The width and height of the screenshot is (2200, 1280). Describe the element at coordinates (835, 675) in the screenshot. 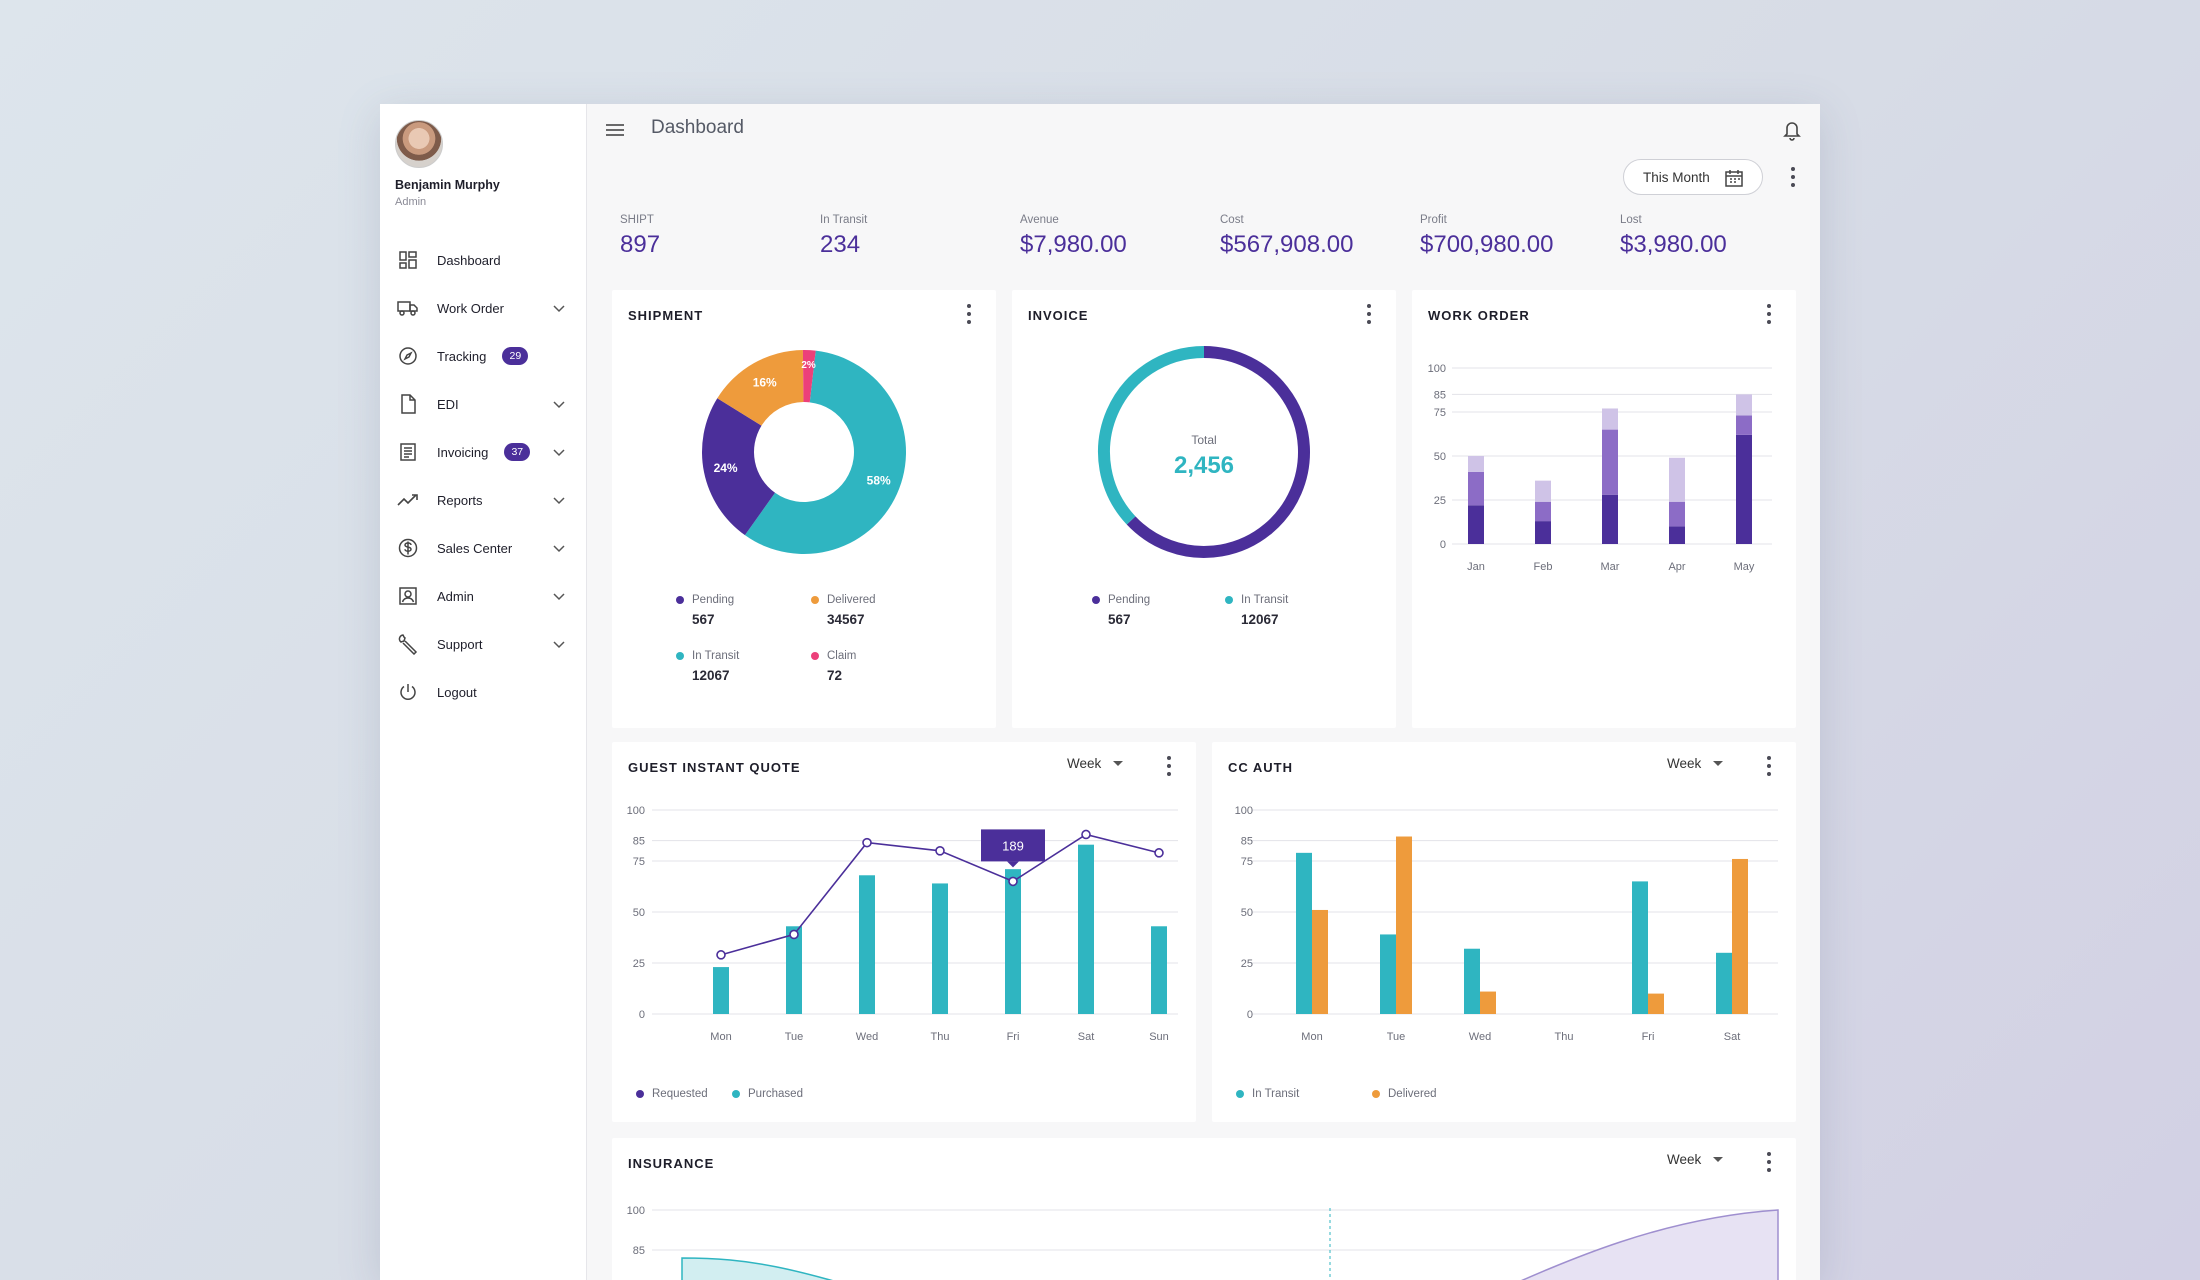

I see `legend-value: 72` at that location.